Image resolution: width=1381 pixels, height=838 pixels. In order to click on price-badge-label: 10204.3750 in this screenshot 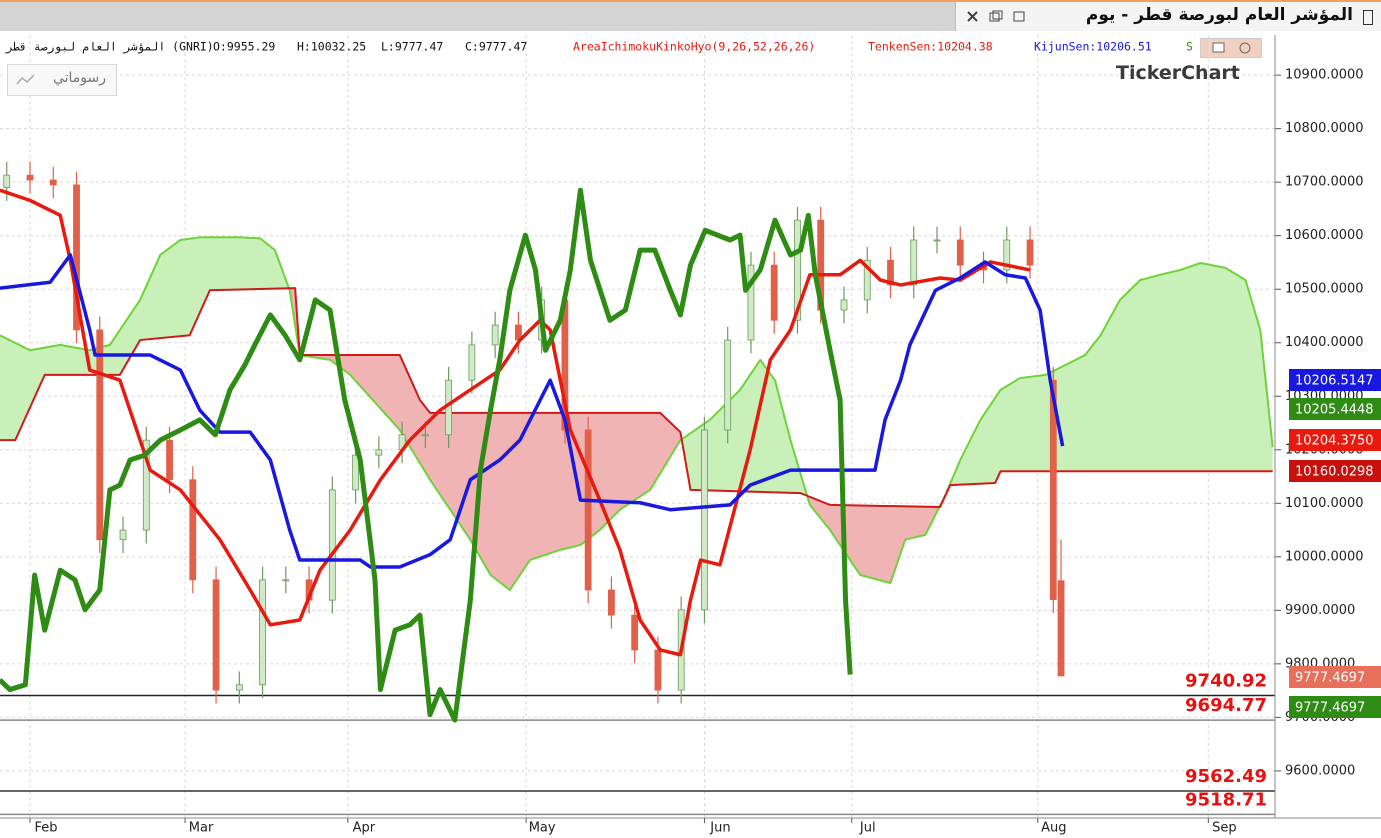, I will do `click(1334, 441)`.